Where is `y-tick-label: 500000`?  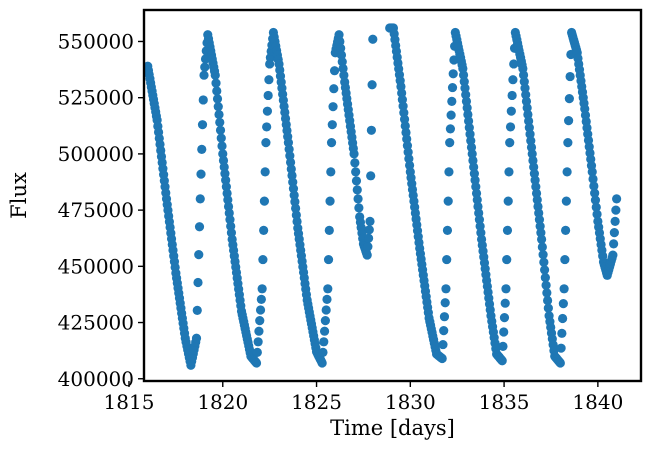 y-tick-label: 500000 is located at coordinates (96, 154).